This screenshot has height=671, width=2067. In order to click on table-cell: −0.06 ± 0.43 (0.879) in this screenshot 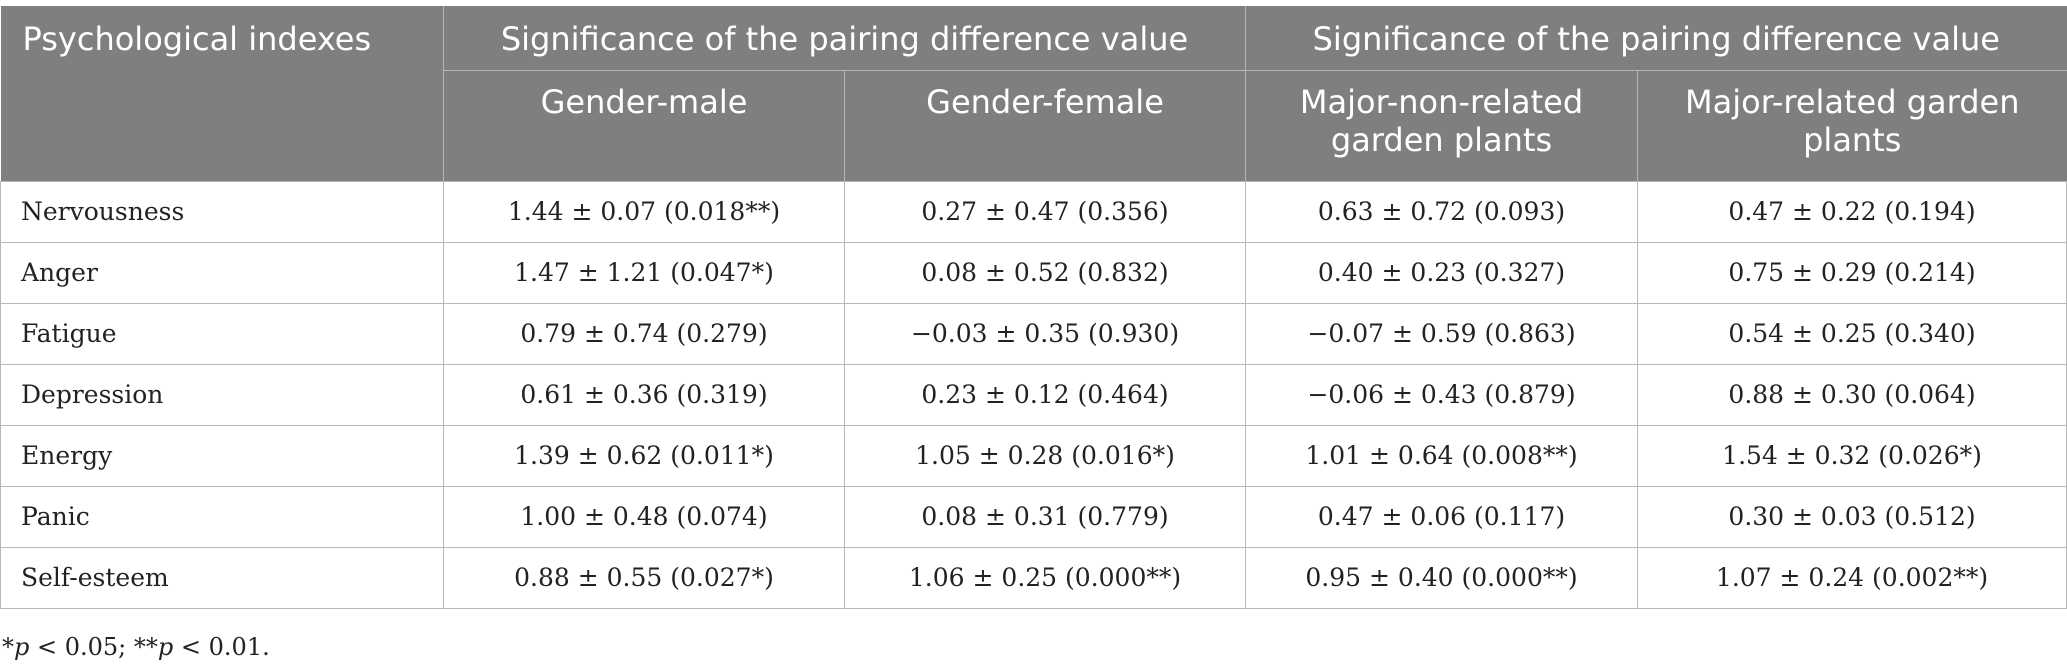, I will do `click(1442, 394)`.